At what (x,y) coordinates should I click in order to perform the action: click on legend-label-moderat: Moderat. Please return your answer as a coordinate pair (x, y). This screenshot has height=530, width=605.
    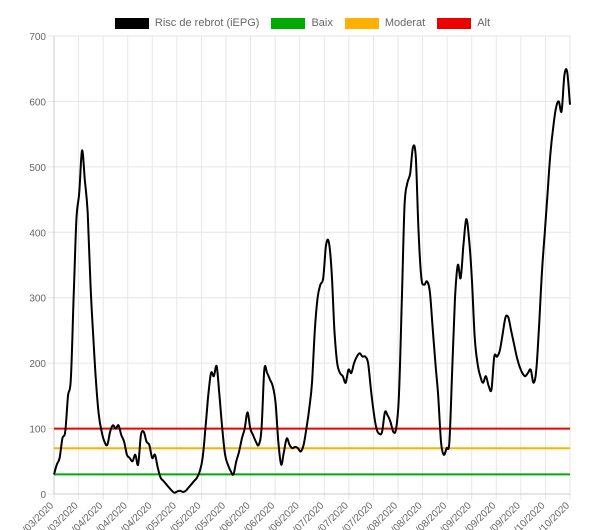
    Looking at the image, I should click on (405, 23).